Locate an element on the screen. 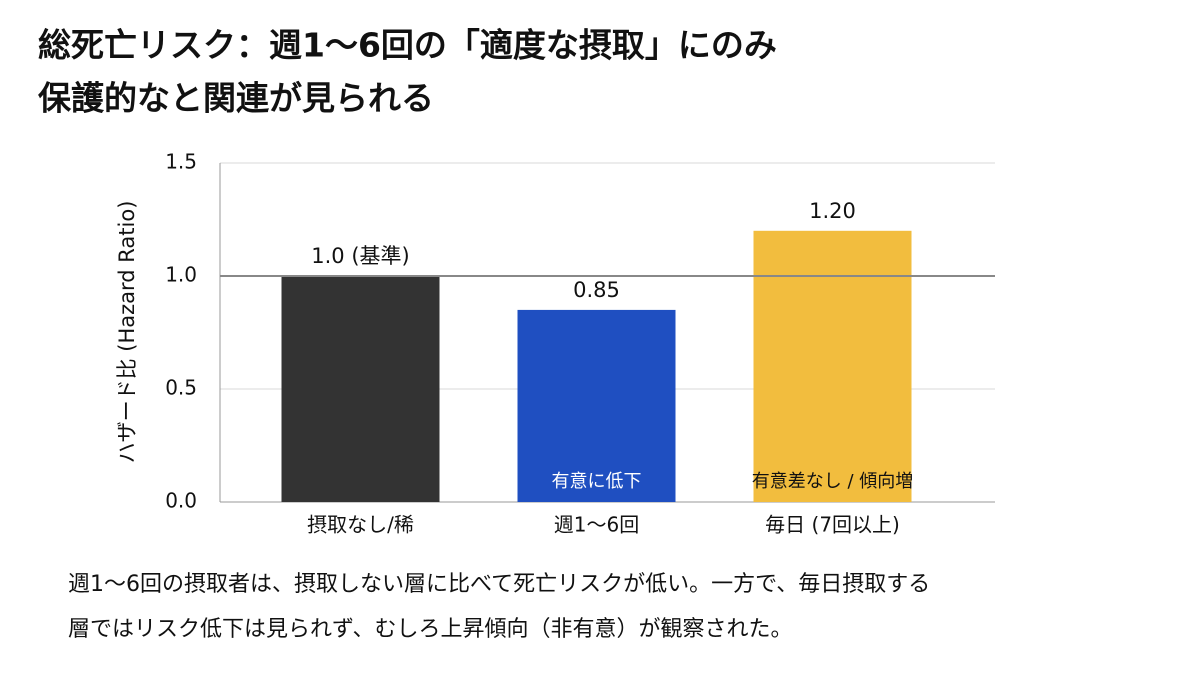  y-tick-label: 1.0 is located at coordinates (181, 275).